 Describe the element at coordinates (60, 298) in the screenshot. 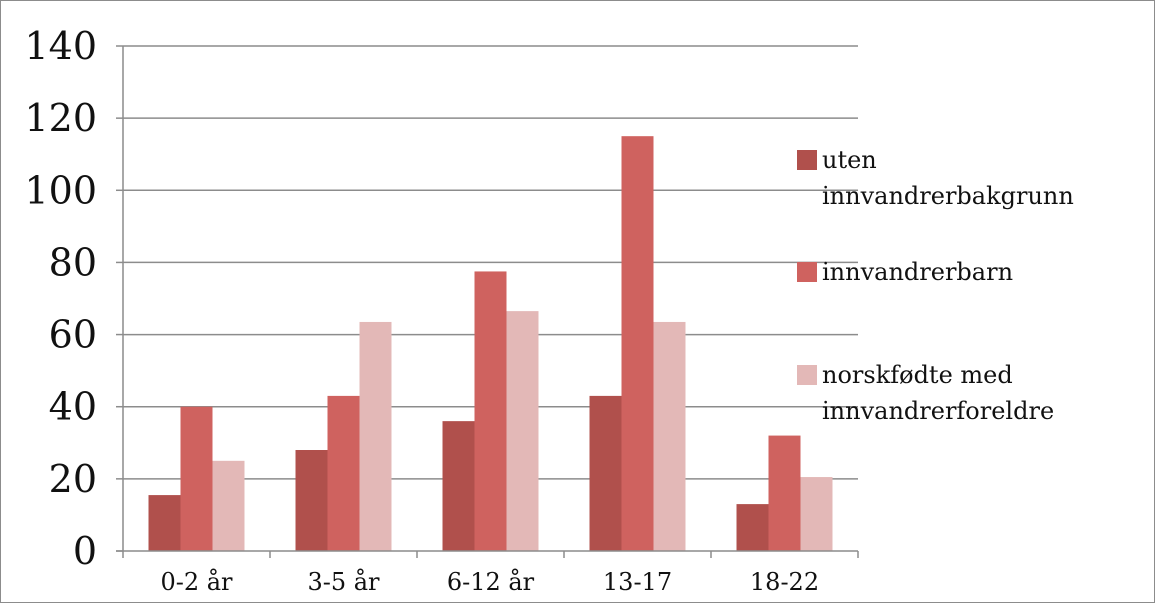

I see `y-axis-tick-labels: 0 20 40 60 80 100 120 140` at that location.